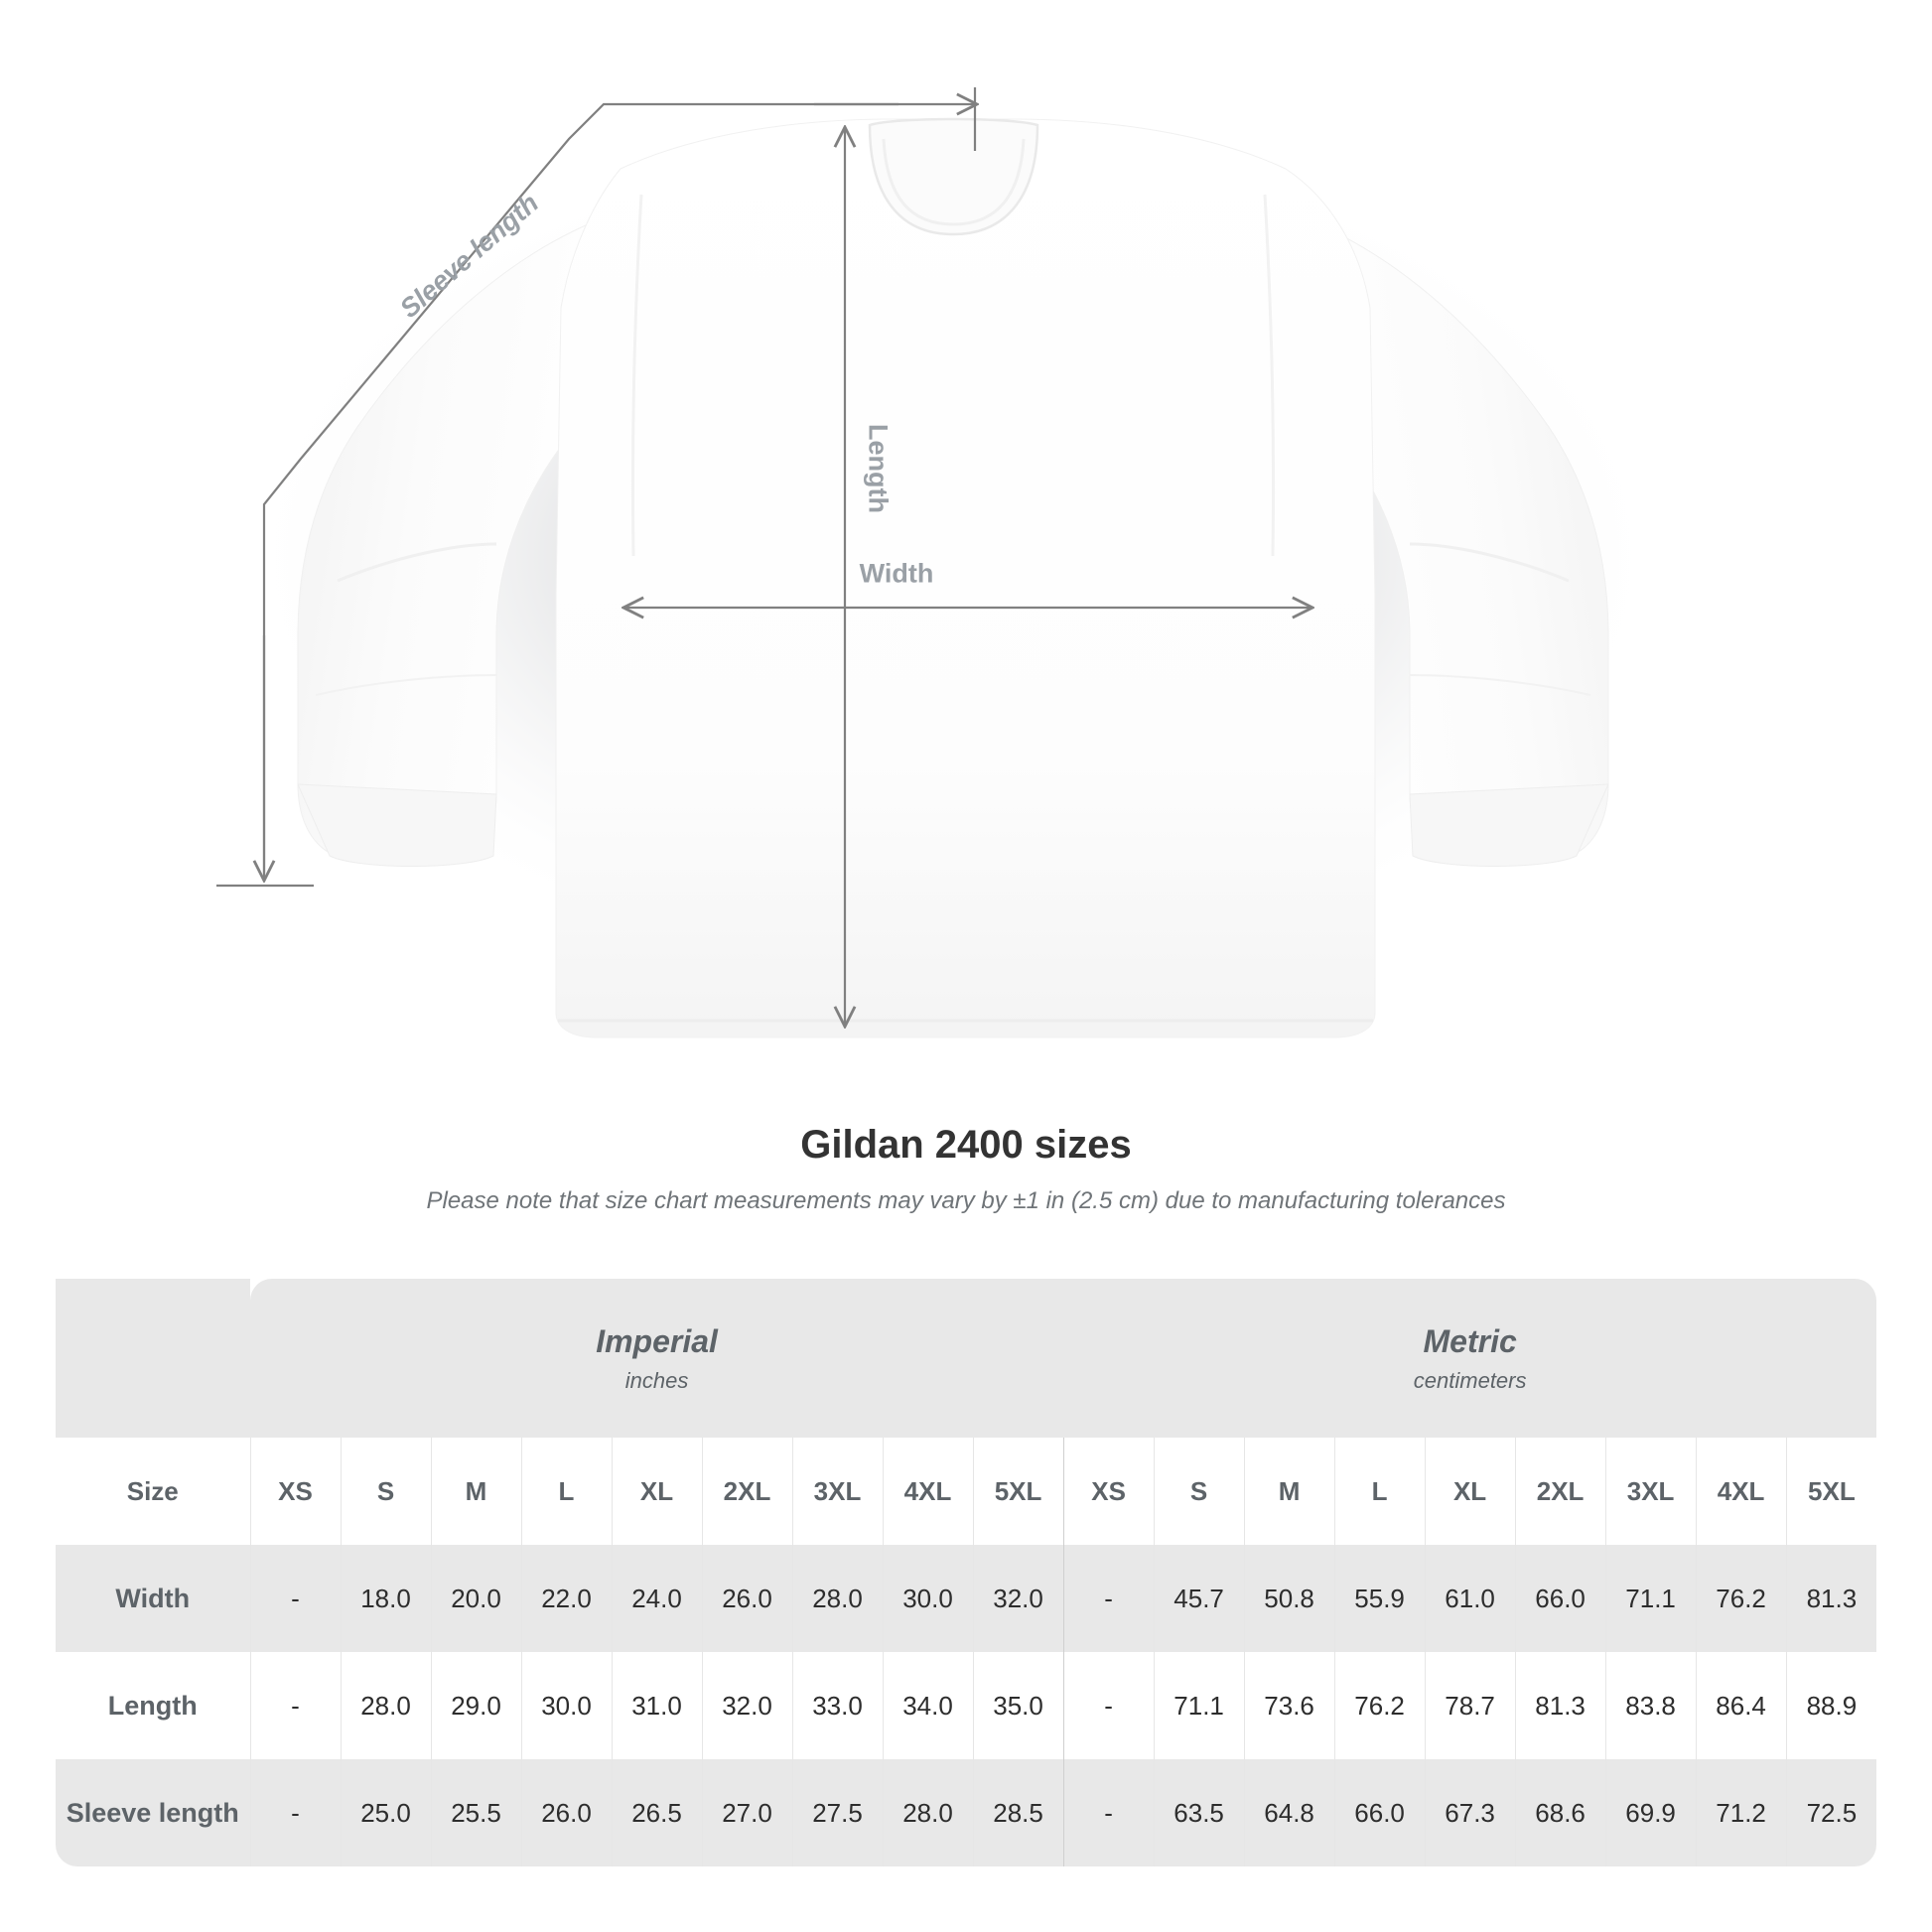 The height and width of the screenshot is (1932, 1932). What do you see at coordinates (1650, 1812) in the screenshot?
I see `cell-sleeve-metric-3xl: 69.9` at bounding box center [1650, 1812].